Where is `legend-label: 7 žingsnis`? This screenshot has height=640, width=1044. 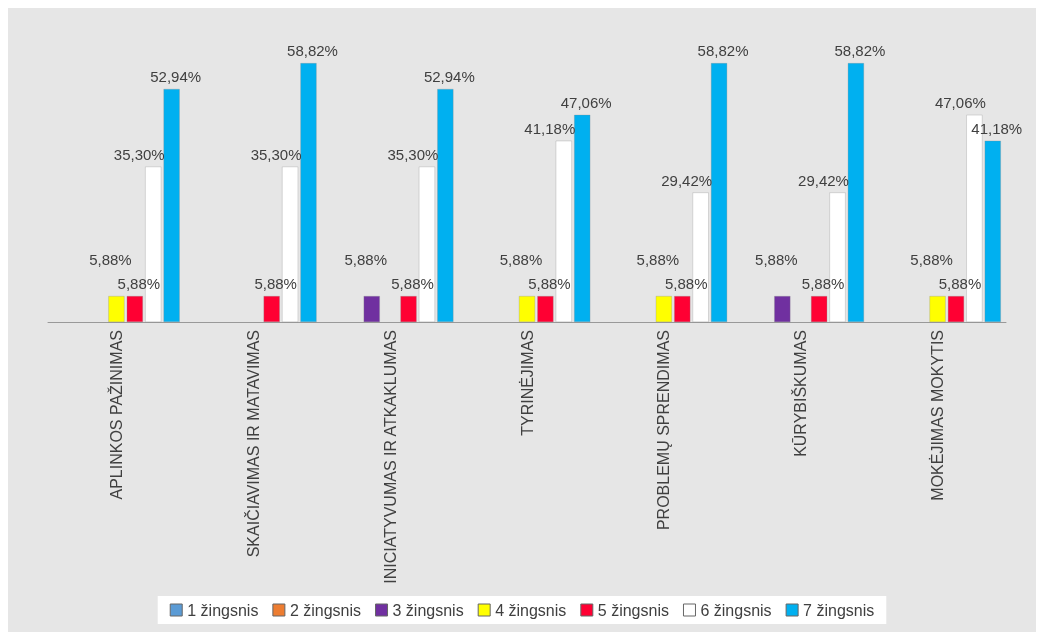
legend-label: 7 žingsnis is located at coordinates (839, 610).